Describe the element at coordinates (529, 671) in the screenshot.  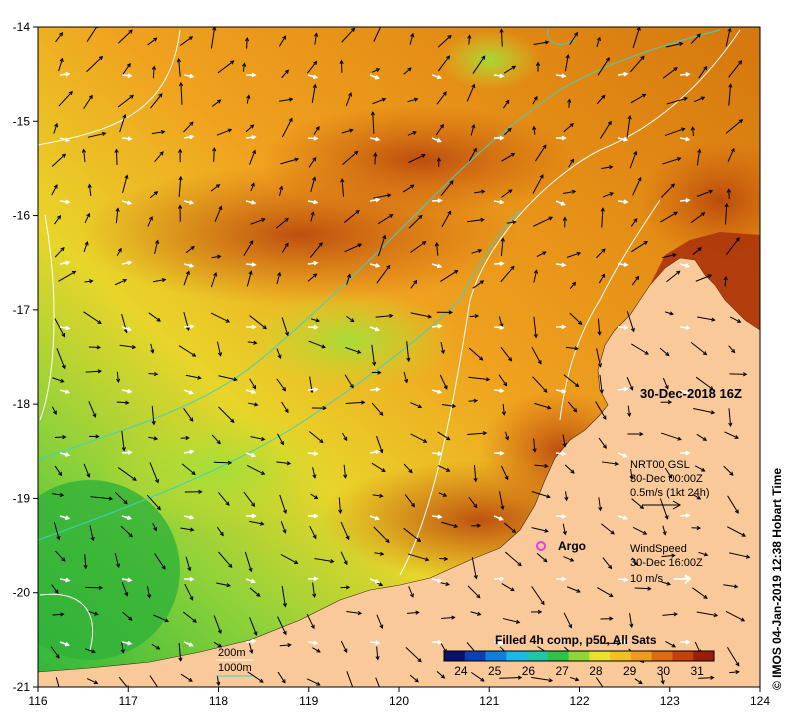
I see `colorbar-label: 26` at that location.